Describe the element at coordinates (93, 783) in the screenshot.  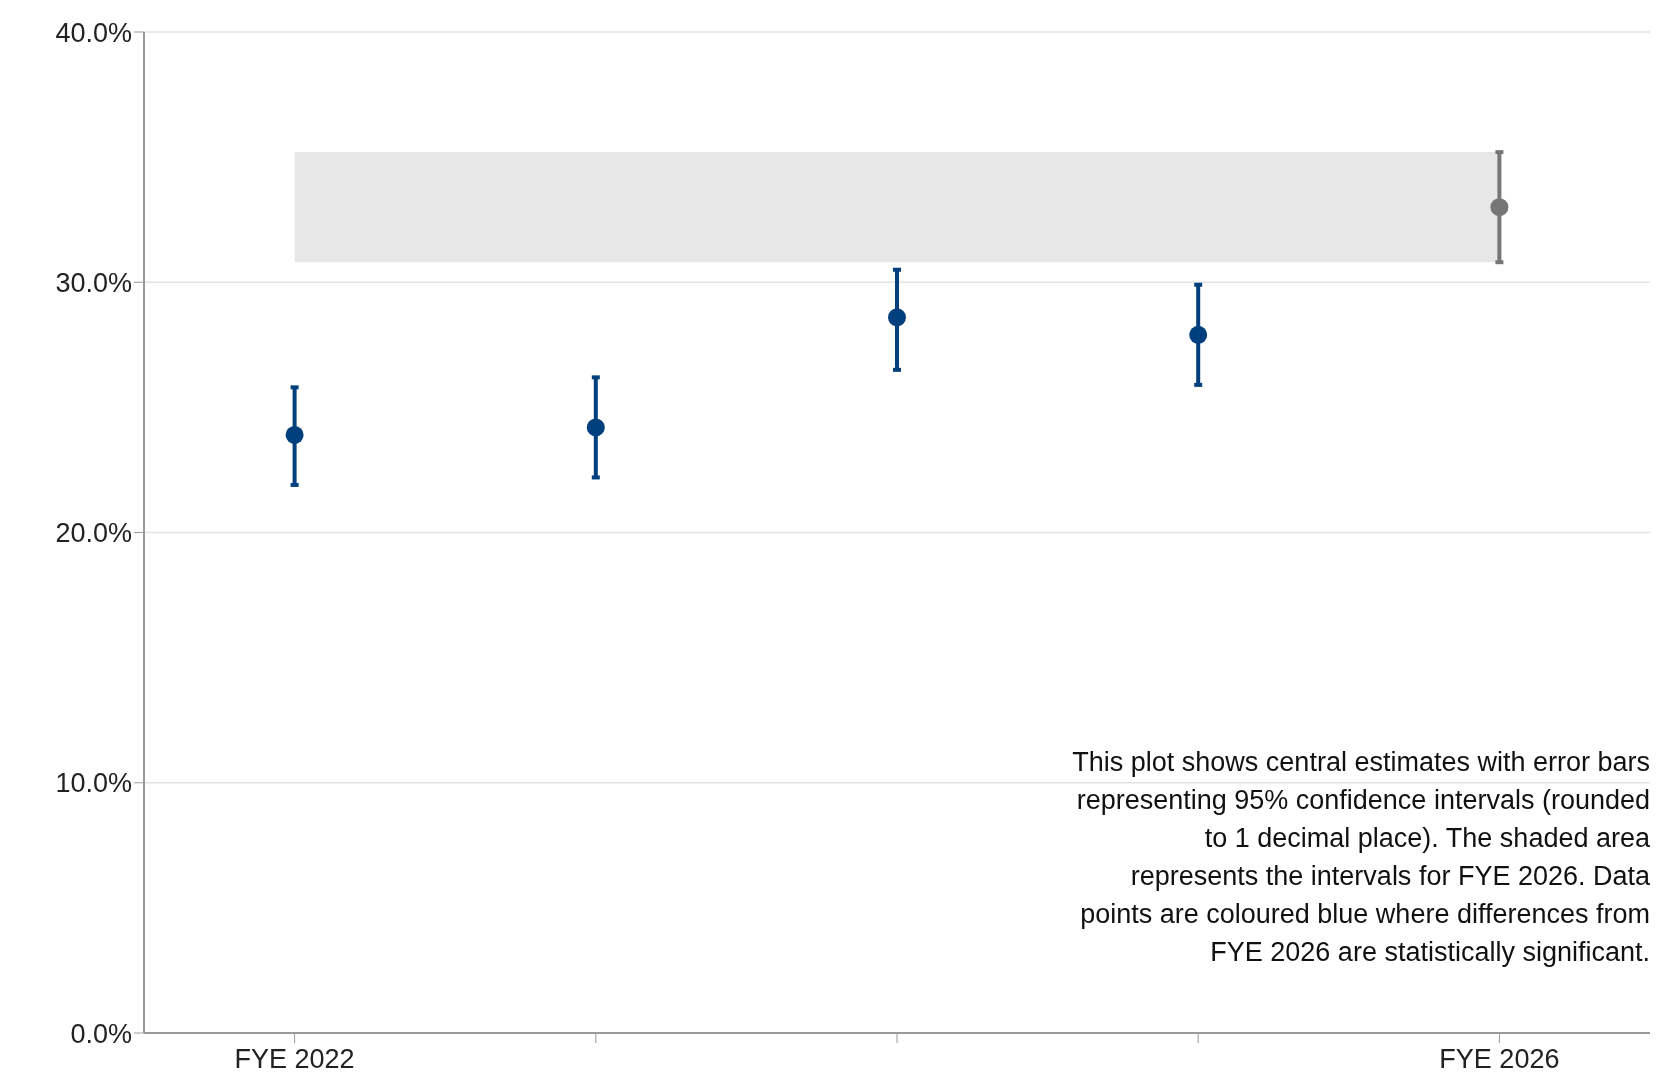
I see `y-tick-label: 10.0%` at that location.